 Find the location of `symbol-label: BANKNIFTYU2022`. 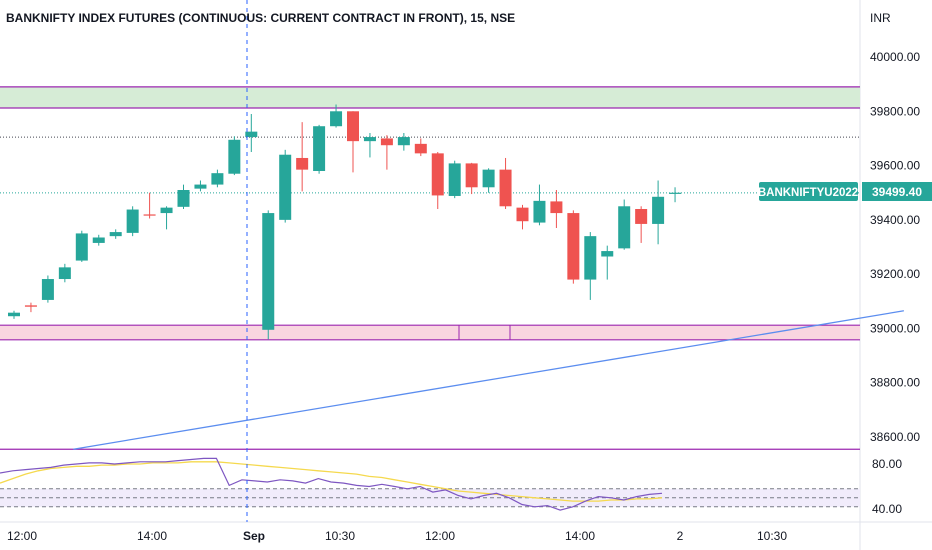

symbol-label: BANKNIFTYU2022 is located at coordinates (808, 193).